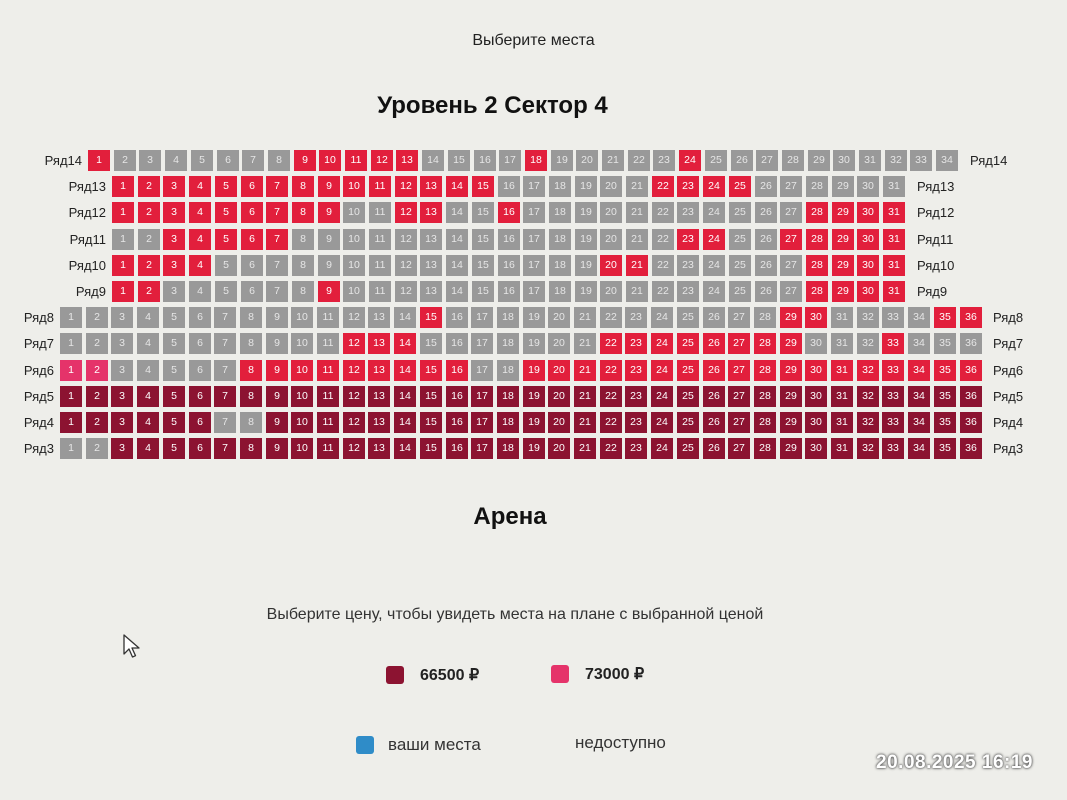 This screenshot has width=1067, height=800. I want to click on seat: 34, so click(919, 370).